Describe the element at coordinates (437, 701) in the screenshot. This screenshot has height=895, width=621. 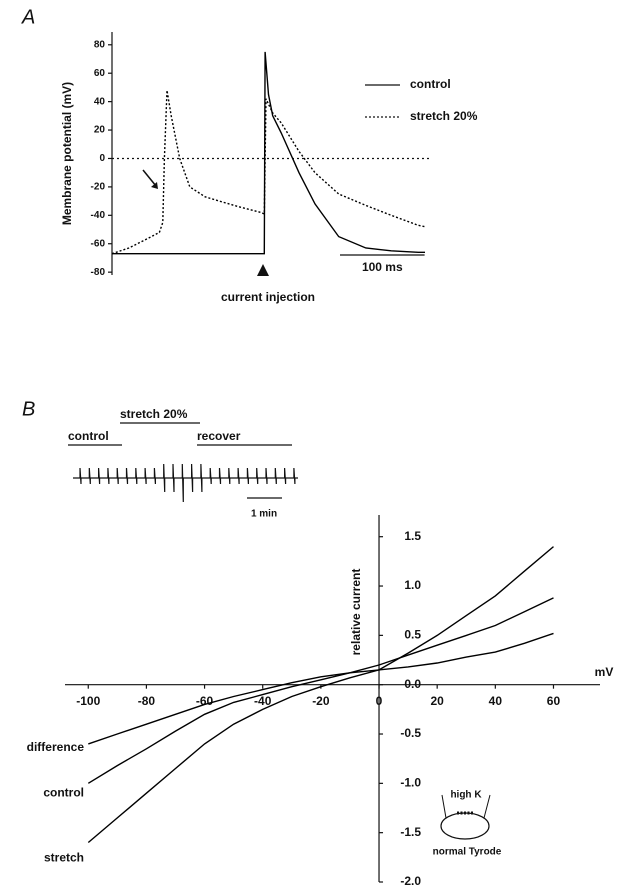
I see `x-tick-label: 20` at that location.